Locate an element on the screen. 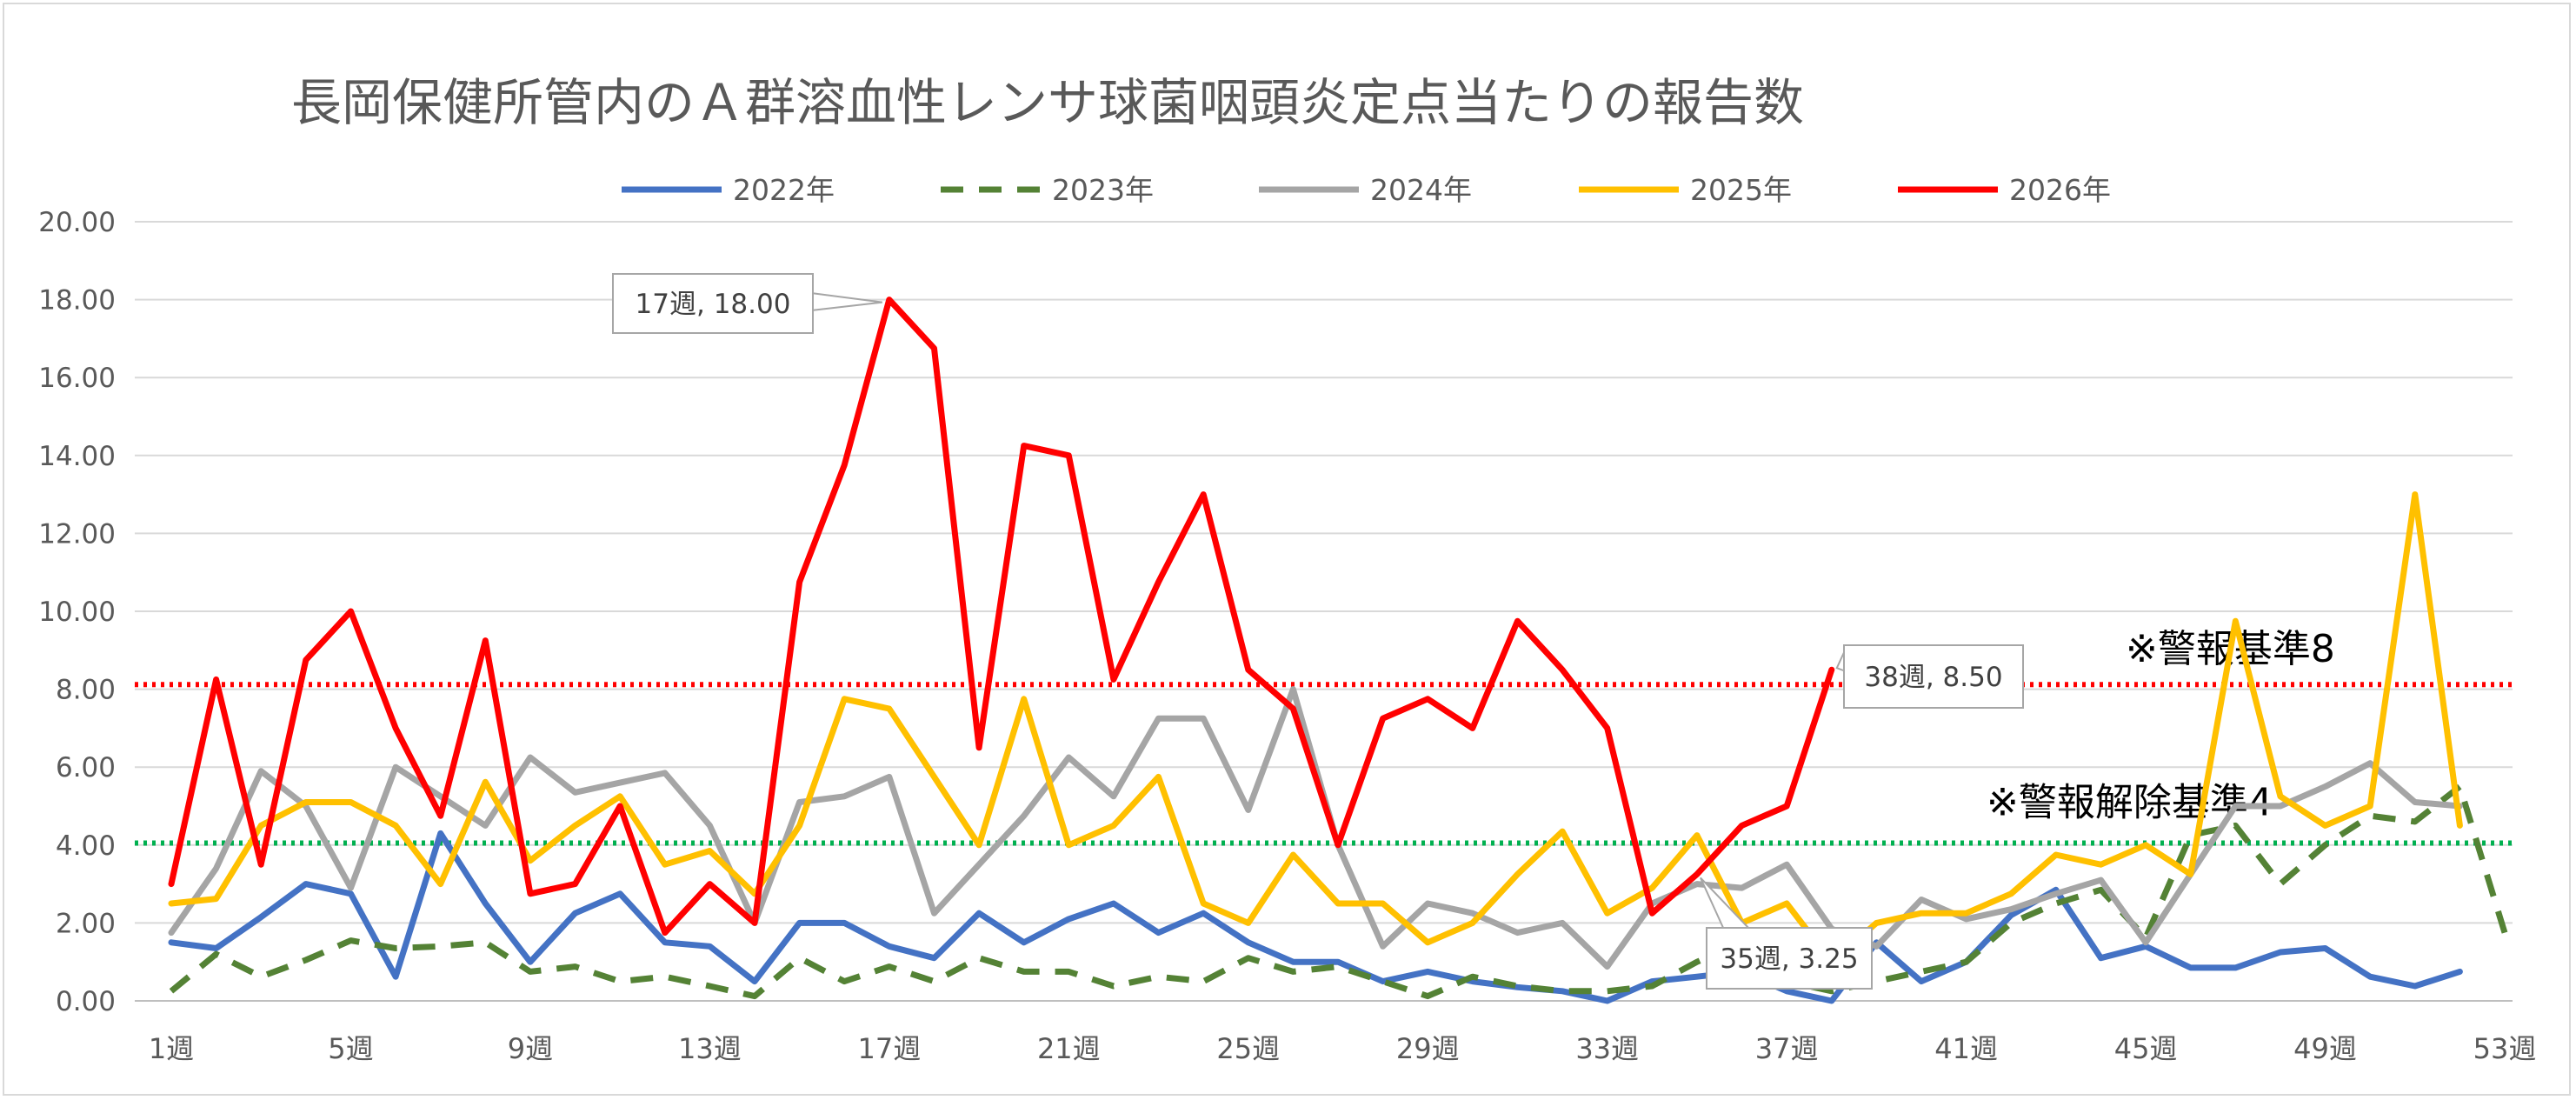  y-tick-label: 0.00 is located at coordinates (86, 1001).